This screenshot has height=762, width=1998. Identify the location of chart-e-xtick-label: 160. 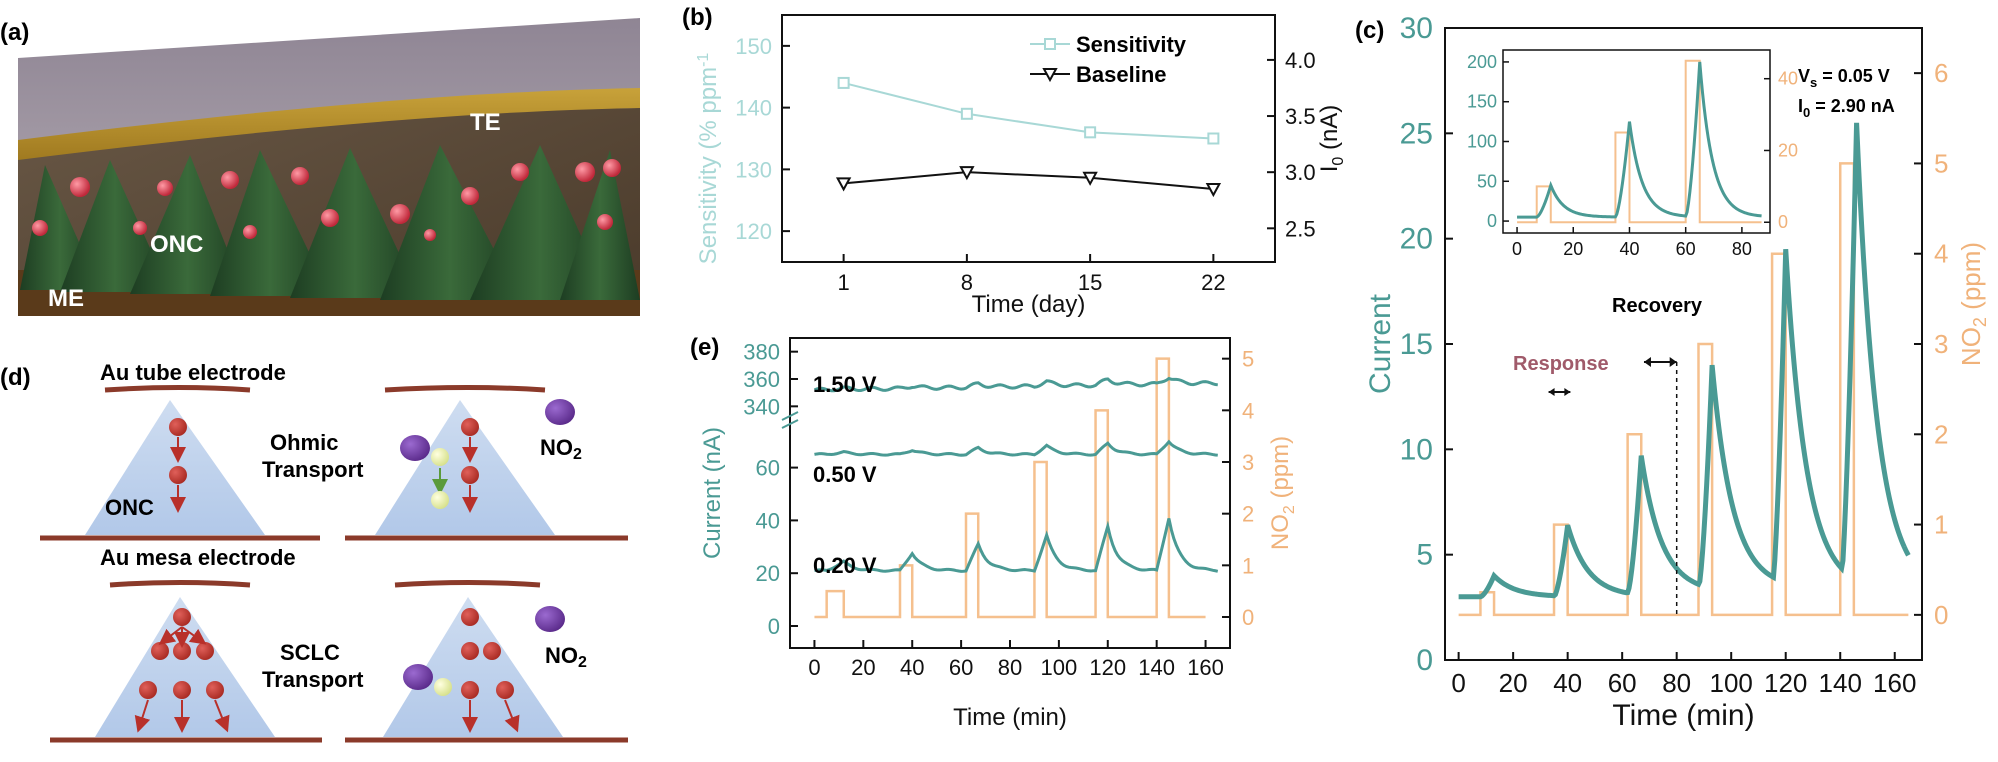
(1205, 667).